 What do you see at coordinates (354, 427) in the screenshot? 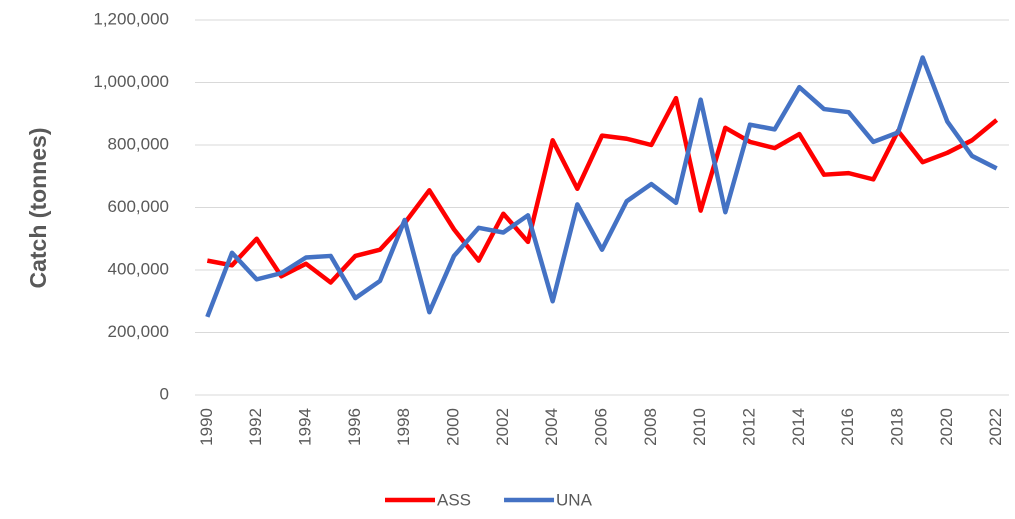
I see `x-tick-label: 1996` at bounding box center [354, 427].